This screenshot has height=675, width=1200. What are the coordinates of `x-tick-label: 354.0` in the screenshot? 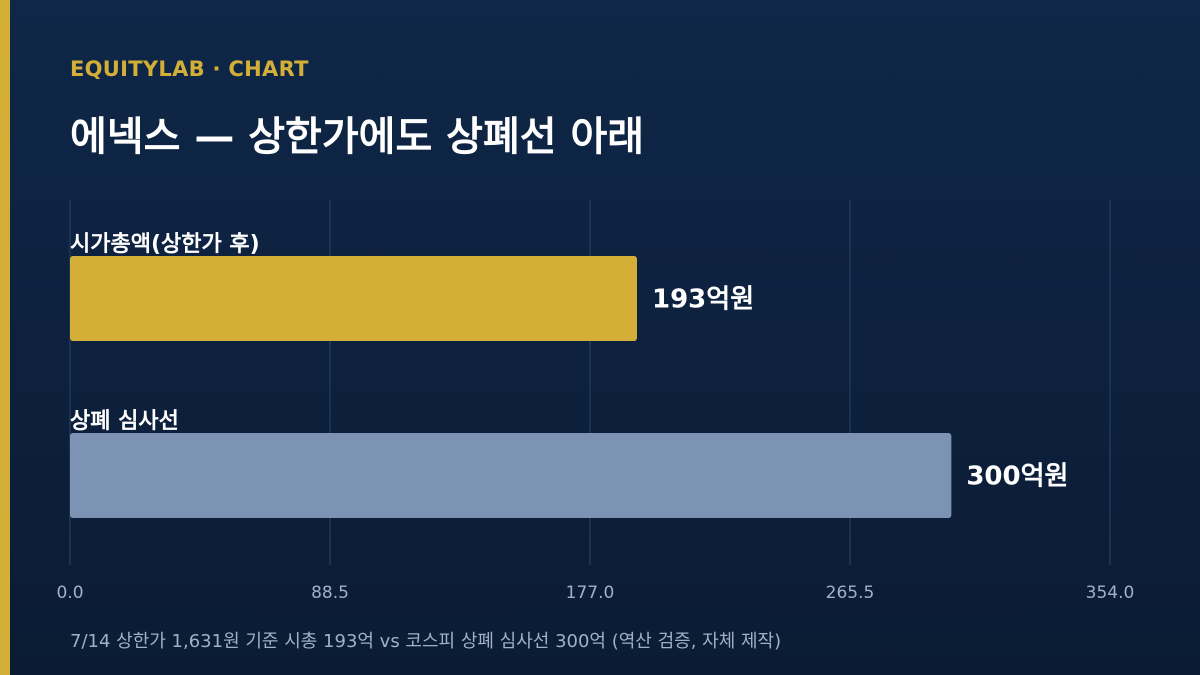 It's located at (1110, 593).